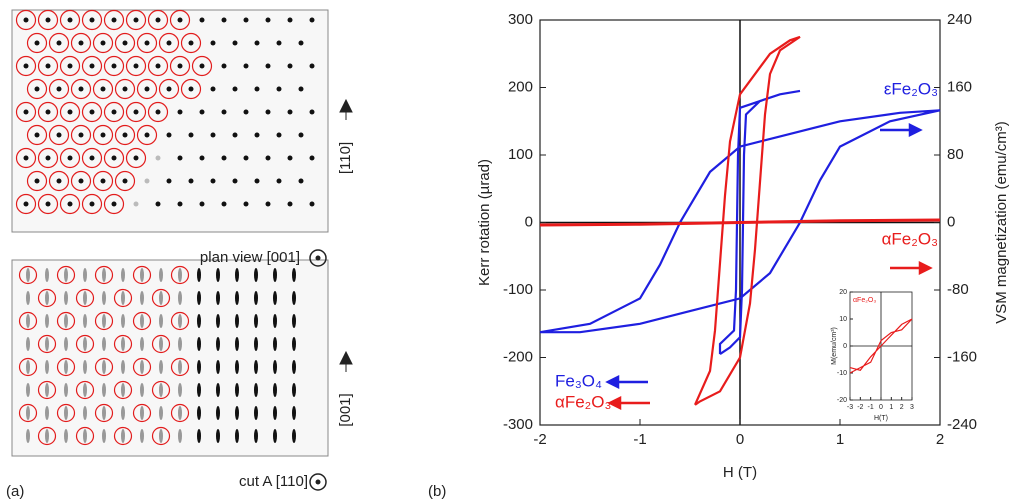 The height and width of the screenshot is (503, 1031). What do you see at coordinates (959, 19) in the screenshot?
I see `y2-tick-label: 240` at bounding box center [959, 19].